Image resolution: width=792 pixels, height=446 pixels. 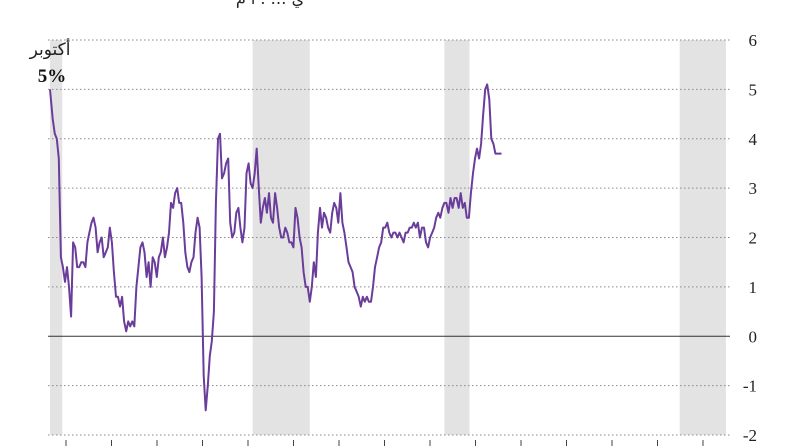 I want to click on y-tick-label: 6, so click(x=753, y=40).